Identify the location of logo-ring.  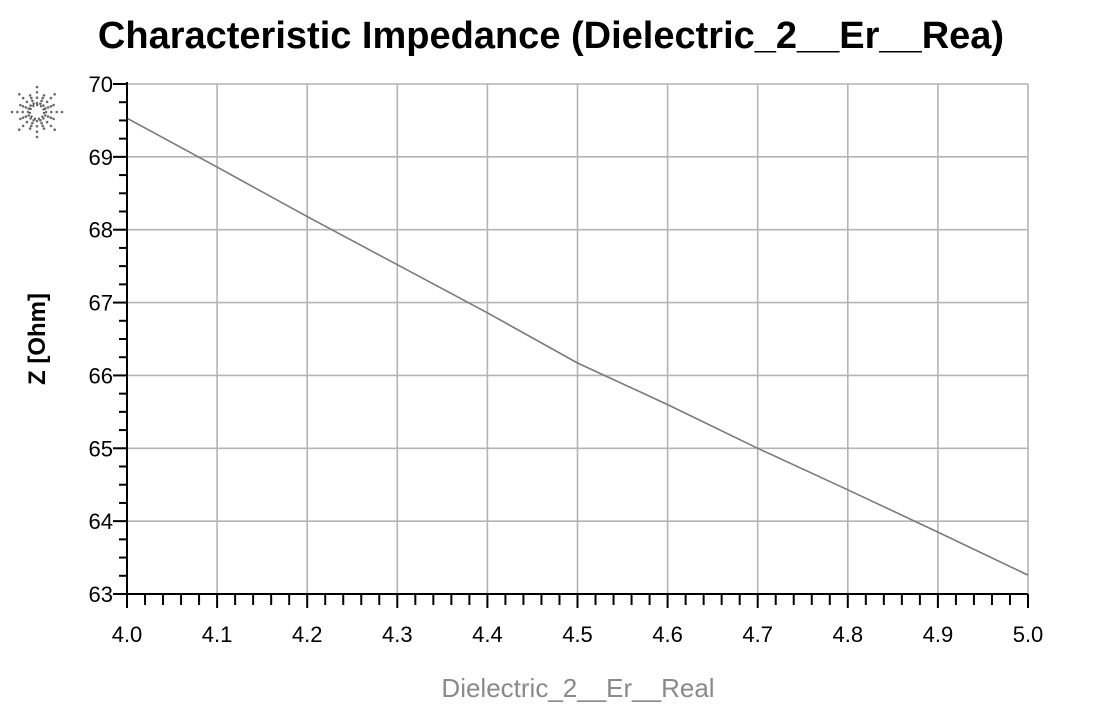
(37, 112).